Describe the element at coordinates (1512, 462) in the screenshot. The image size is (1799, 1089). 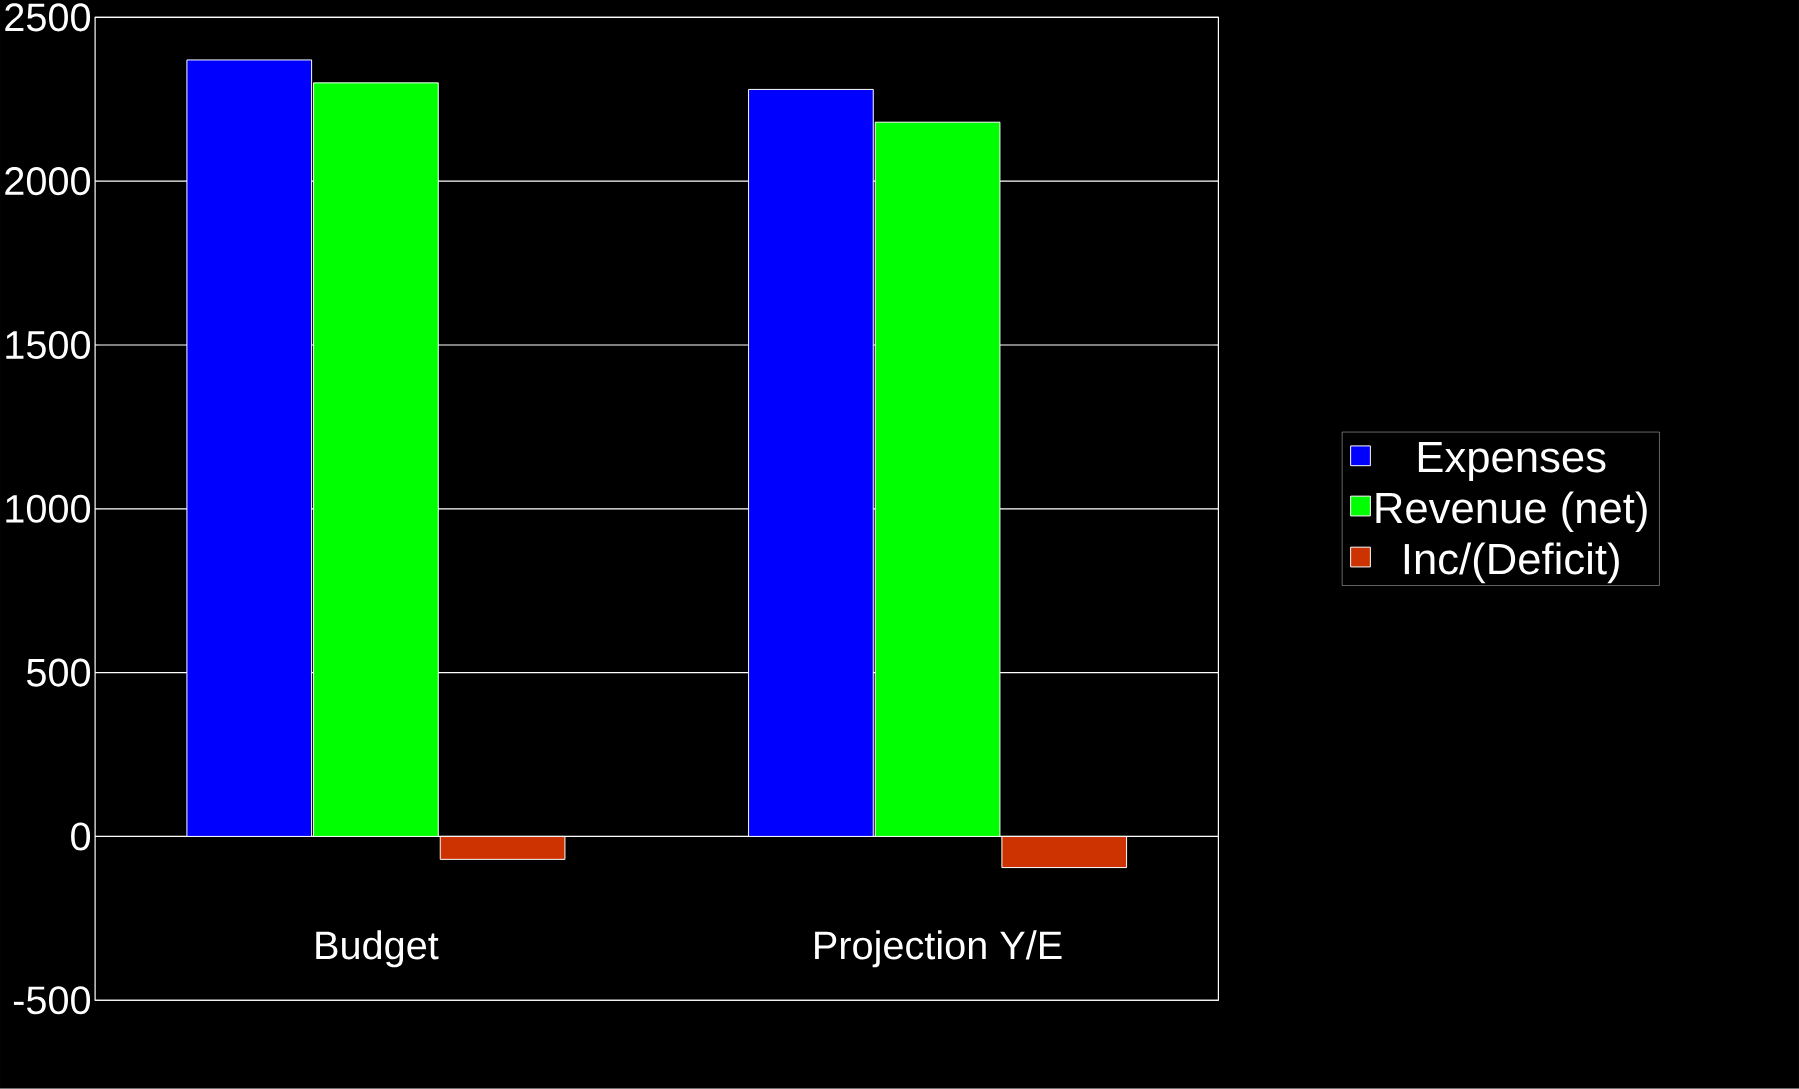
I see `legend-label: Expenses` at that location.